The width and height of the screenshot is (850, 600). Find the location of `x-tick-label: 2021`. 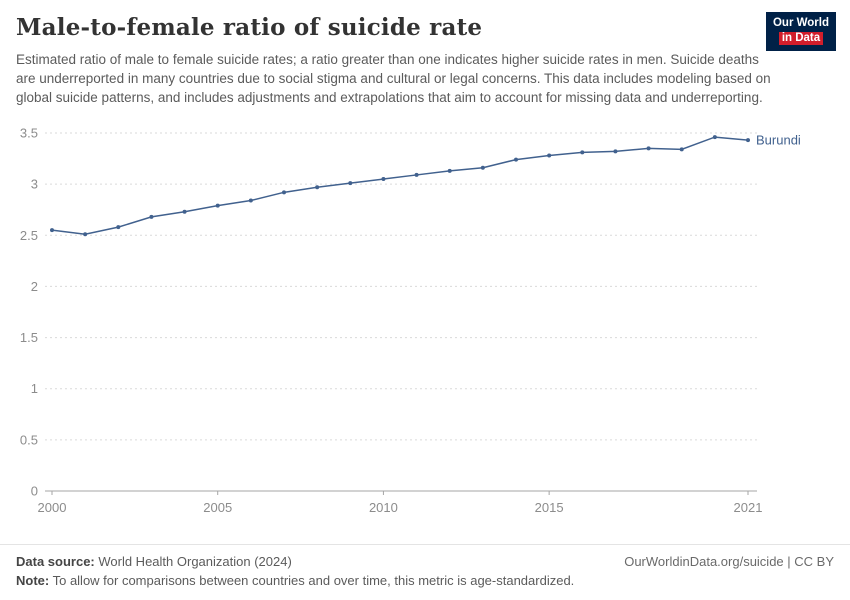

x-tick-label: 2021 is located at coordinates (748, 507).